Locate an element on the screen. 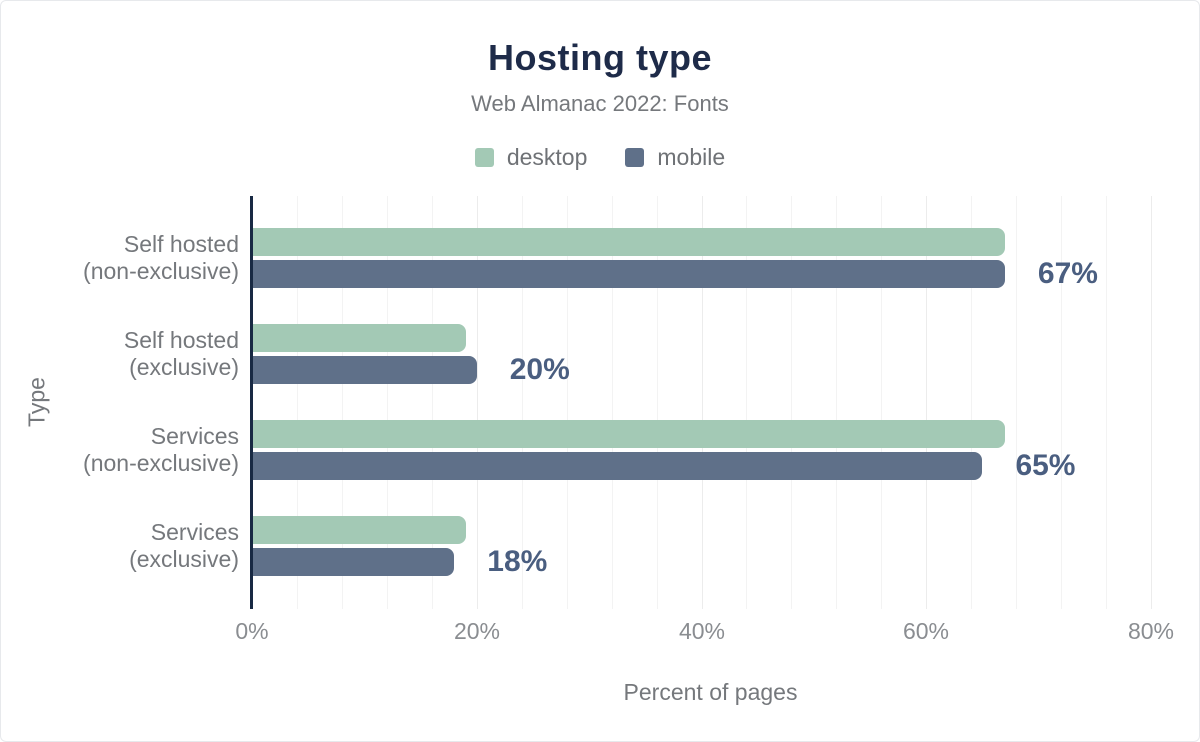 The width and height of the screenshot is (1200, 742). legend-label-desktop: desktop is located at coordinates (547, 157).